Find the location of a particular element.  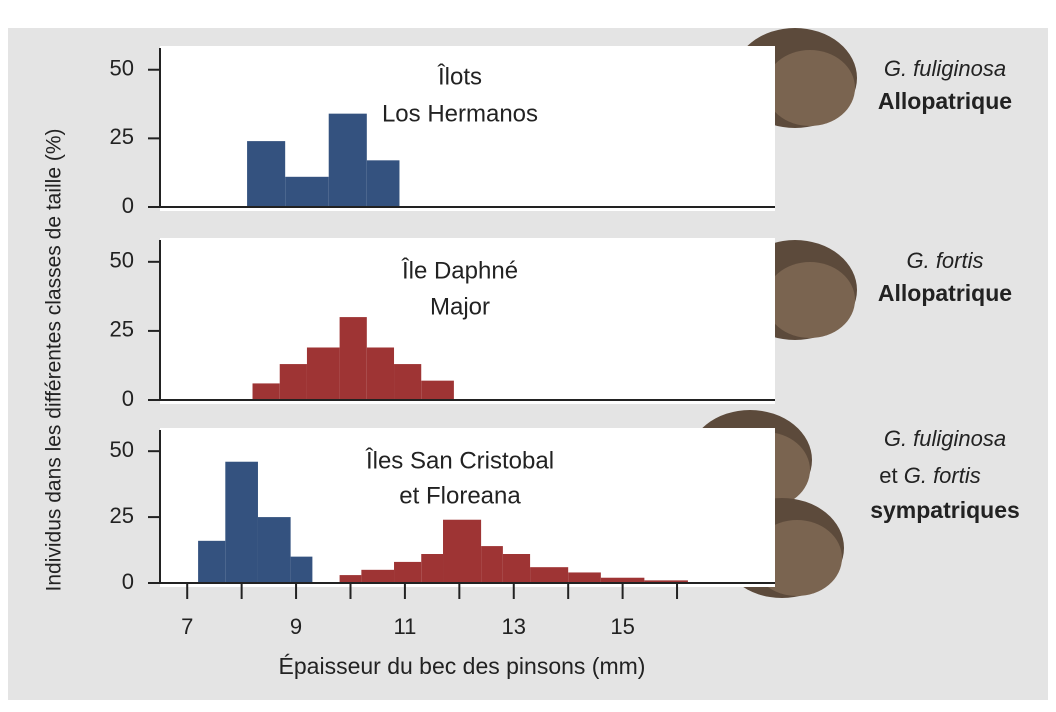

panel-title: Île Daphné is located at coordinates (459, 270).